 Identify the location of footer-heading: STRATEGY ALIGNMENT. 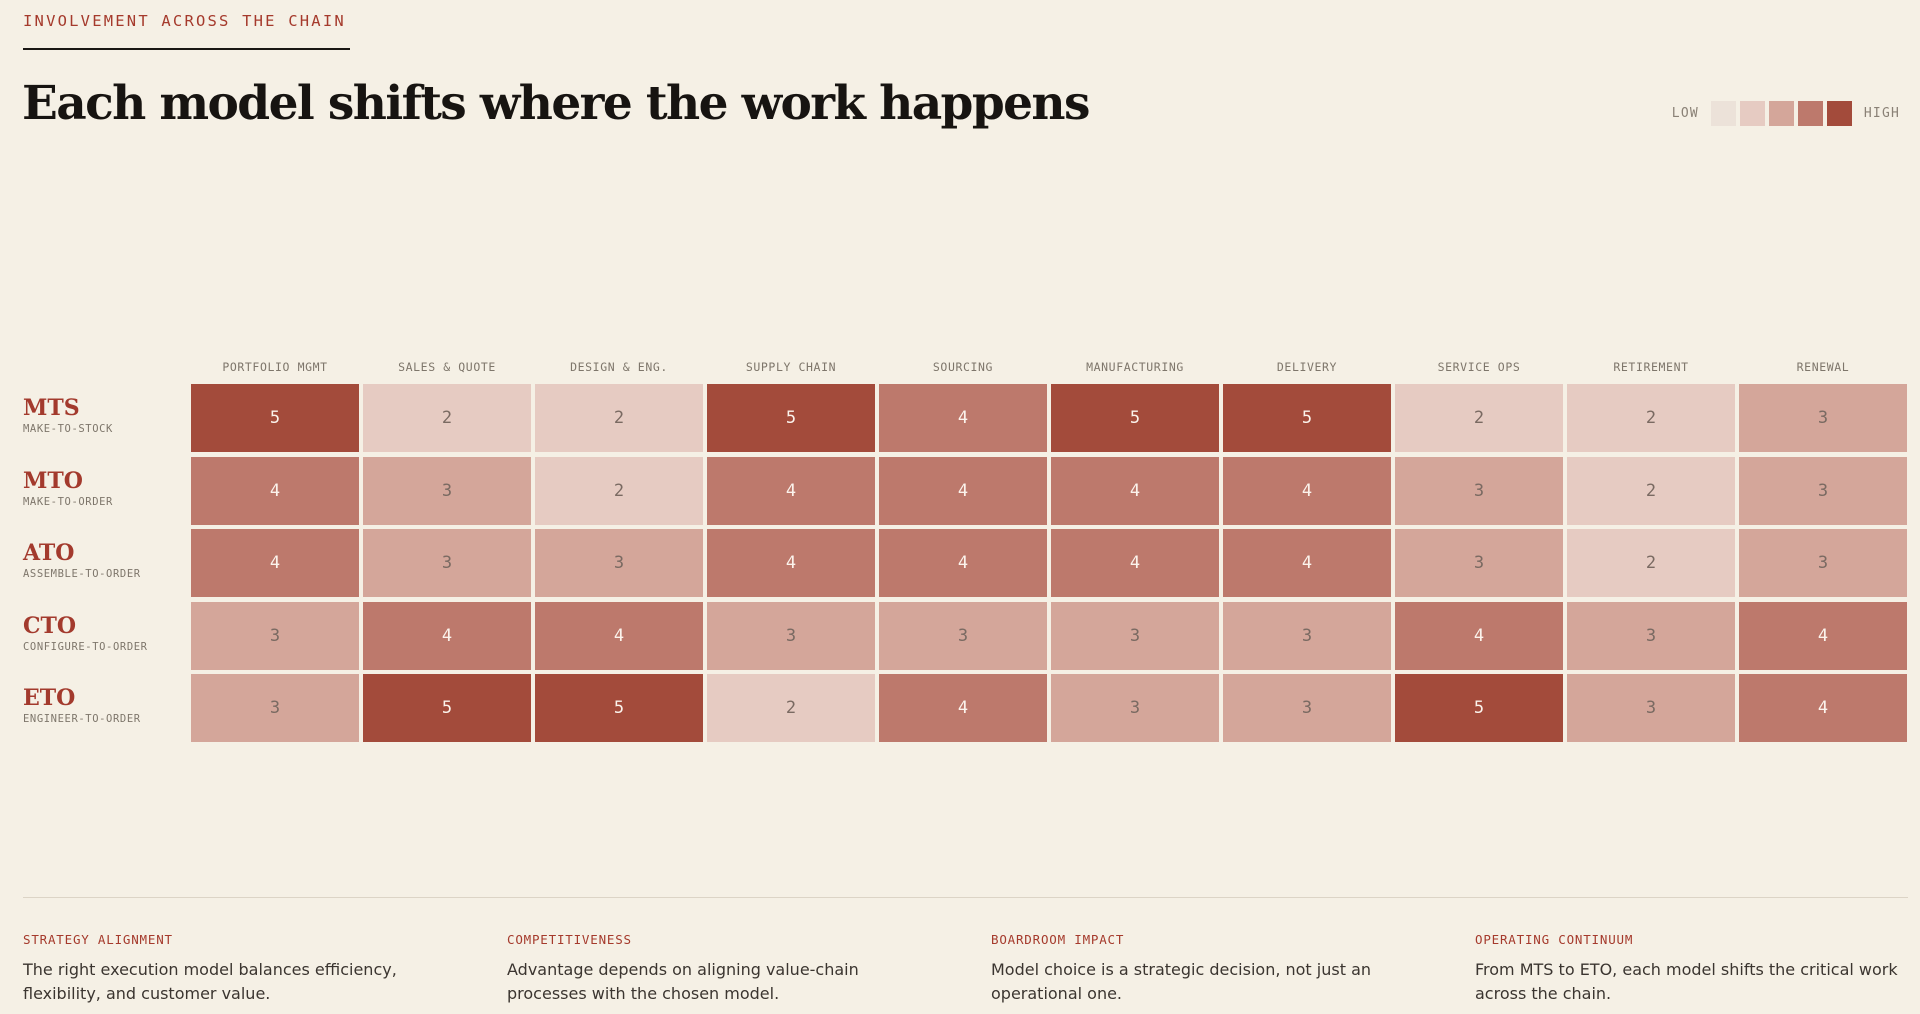
(98, 939).